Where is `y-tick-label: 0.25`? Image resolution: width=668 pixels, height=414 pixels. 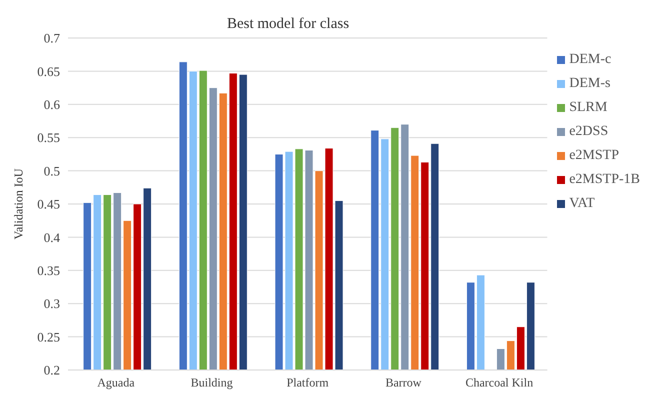 y-tick-label: 0.25 is located at coordinates (48, 336).